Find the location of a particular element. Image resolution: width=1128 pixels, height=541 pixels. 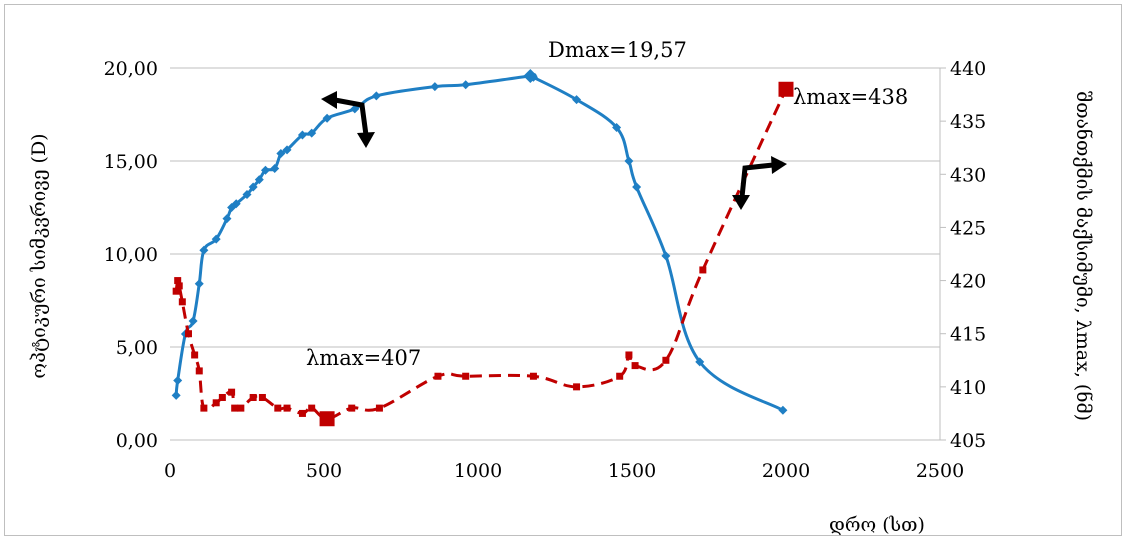

annotation-lmax-high: λmax=438 is located at coordinates (850, 97).